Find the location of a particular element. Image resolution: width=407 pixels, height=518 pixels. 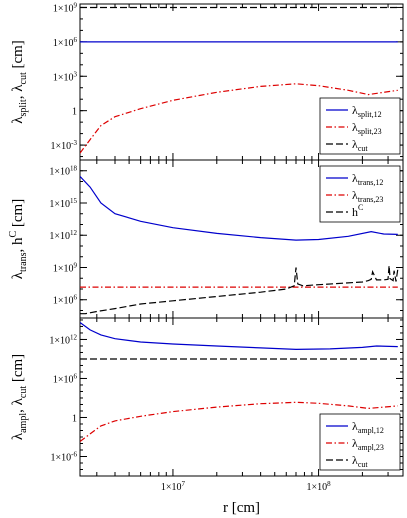

legend-entry: λampl,23 is located at coordinates (368, 444).